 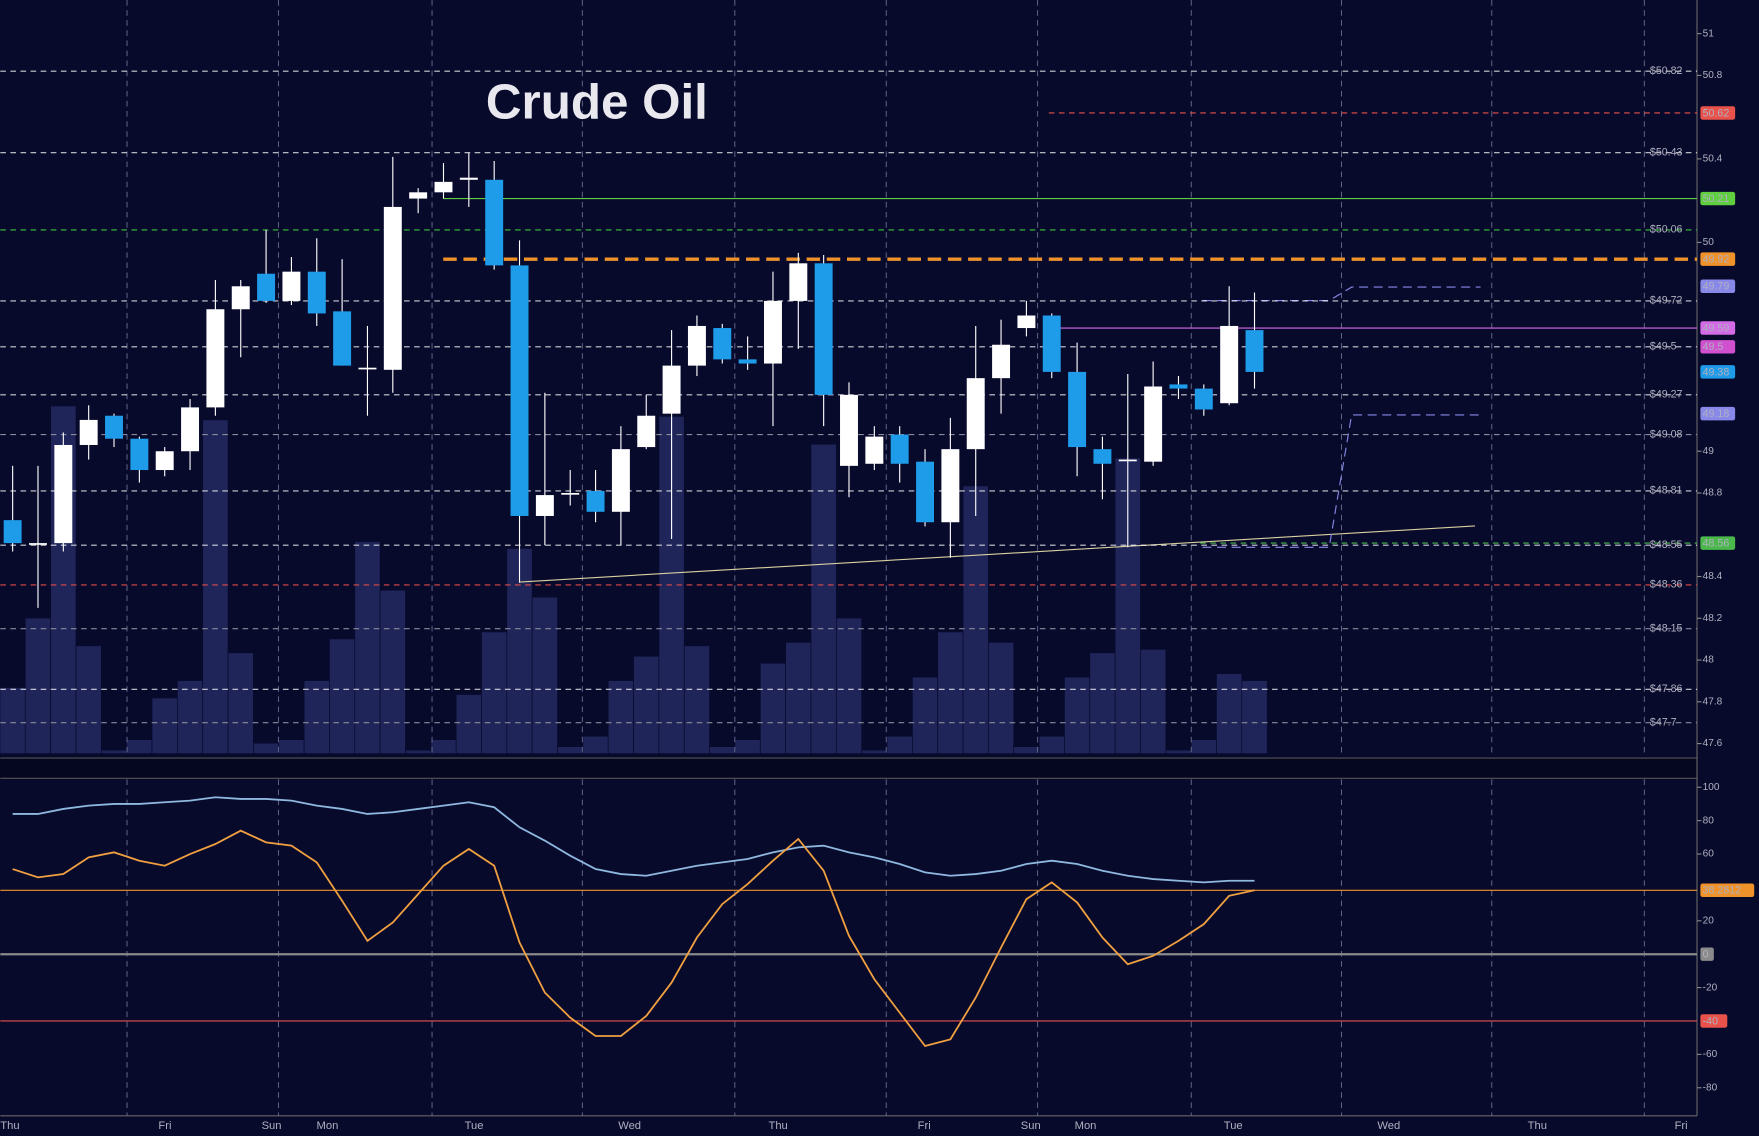 I want to click on y-tick-label: 48, so click(x=1709, y=660).